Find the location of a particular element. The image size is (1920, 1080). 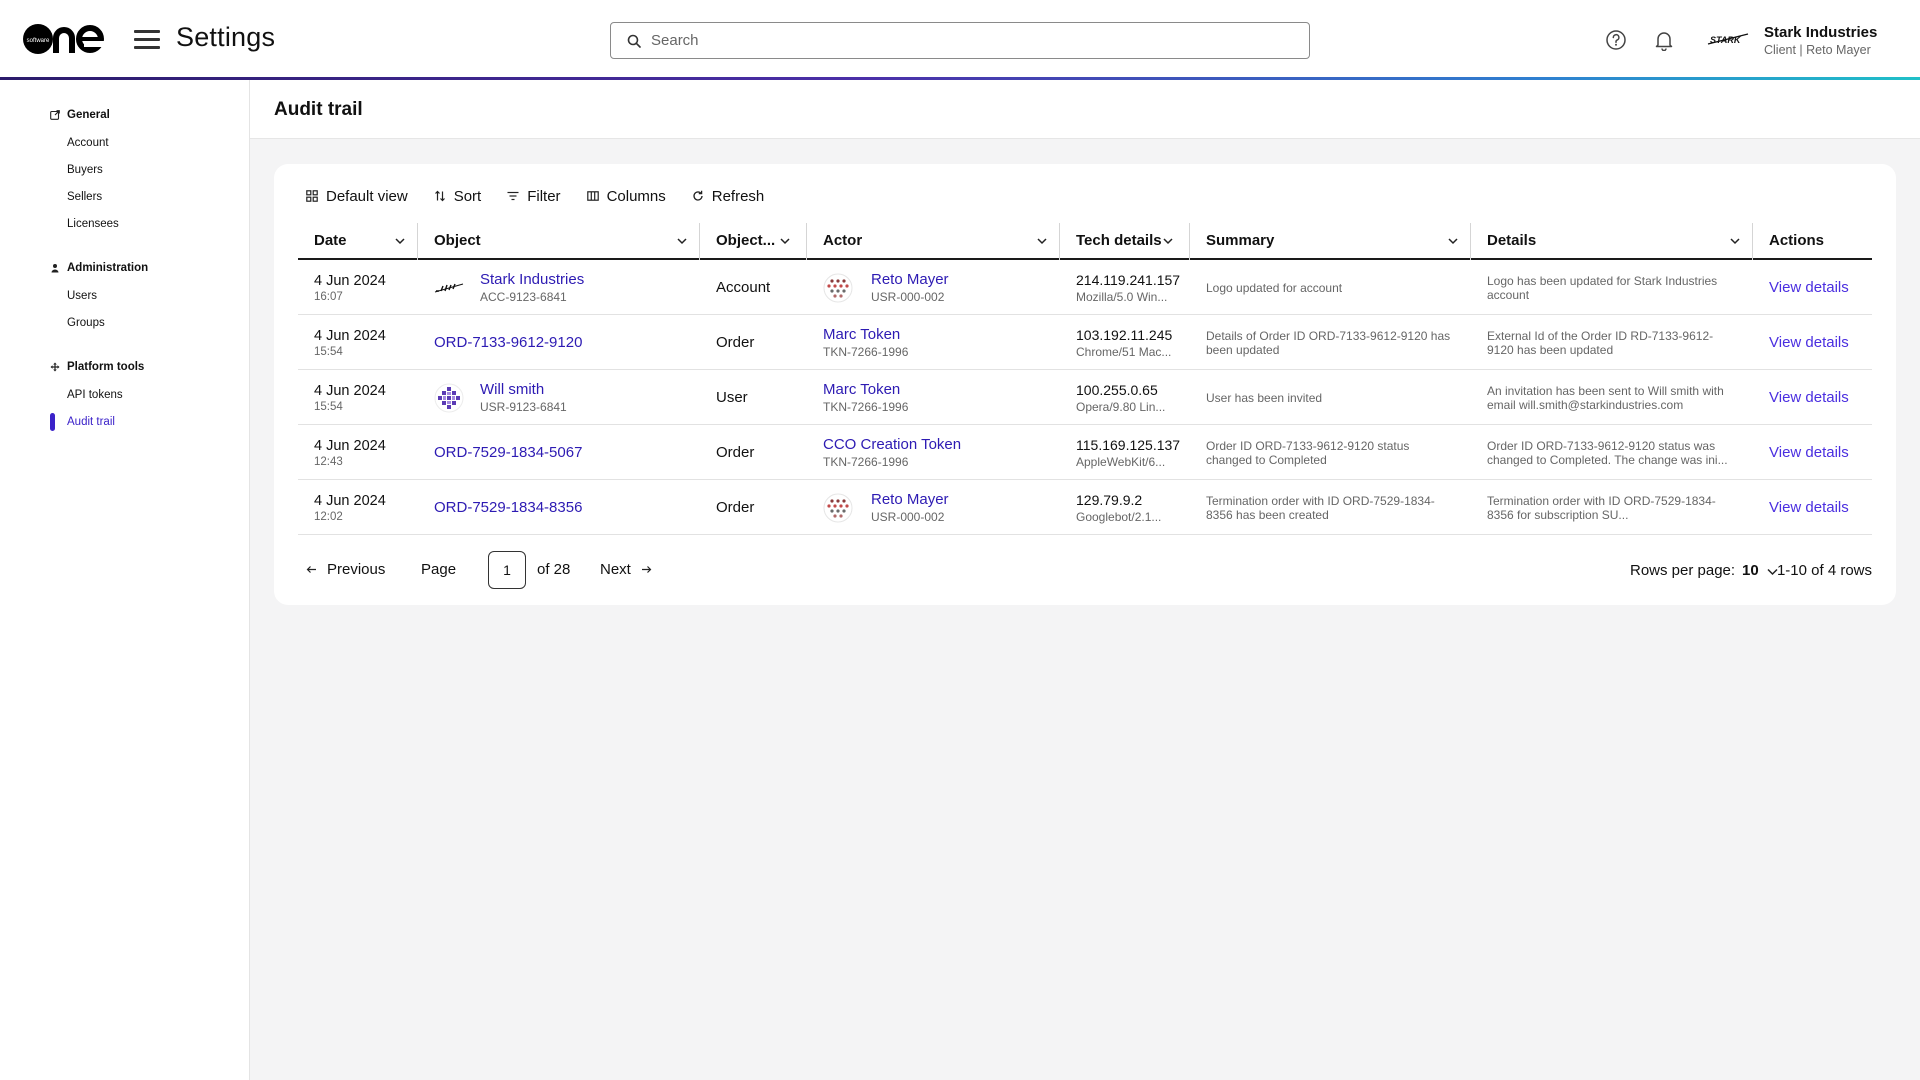

nav-group-label: Administration is located at coordinates (108, 268).